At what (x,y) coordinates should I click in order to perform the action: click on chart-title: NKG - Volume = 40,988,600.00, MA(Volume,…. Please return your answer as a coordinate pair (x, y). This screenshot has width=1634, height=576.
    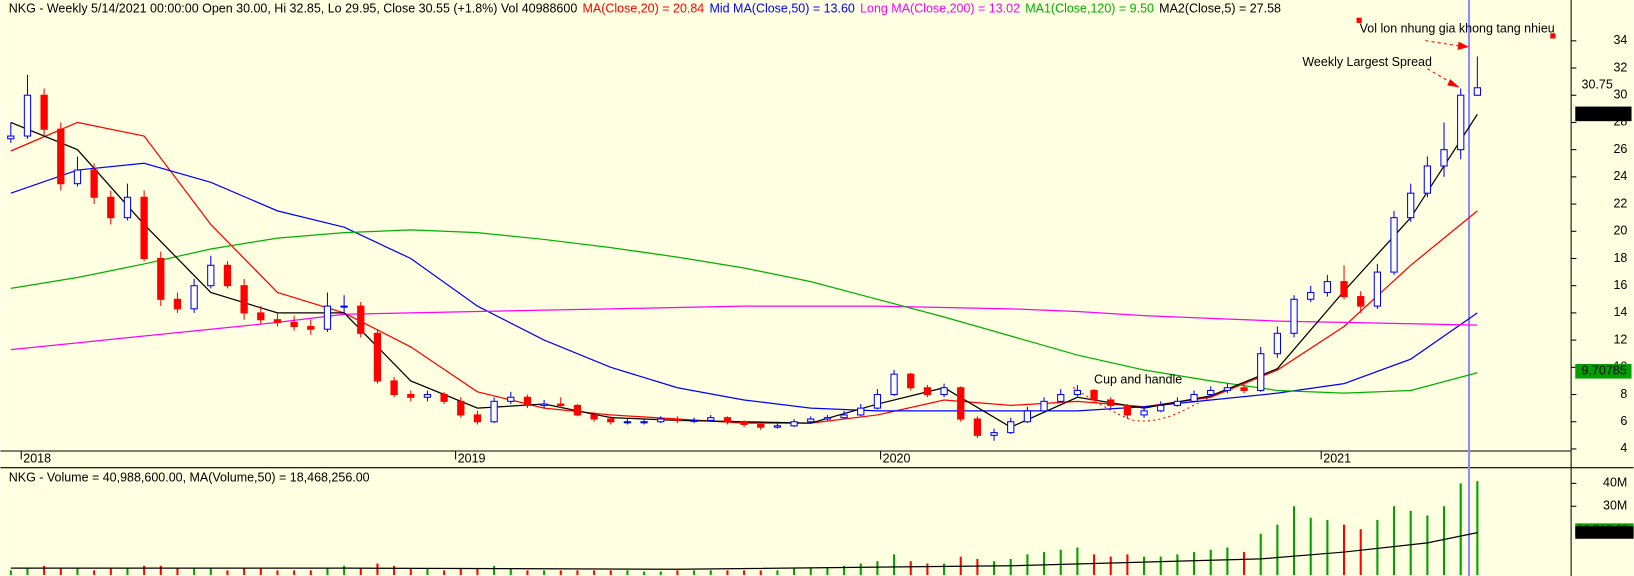
    Looking at the image, I should click on (189, 477).